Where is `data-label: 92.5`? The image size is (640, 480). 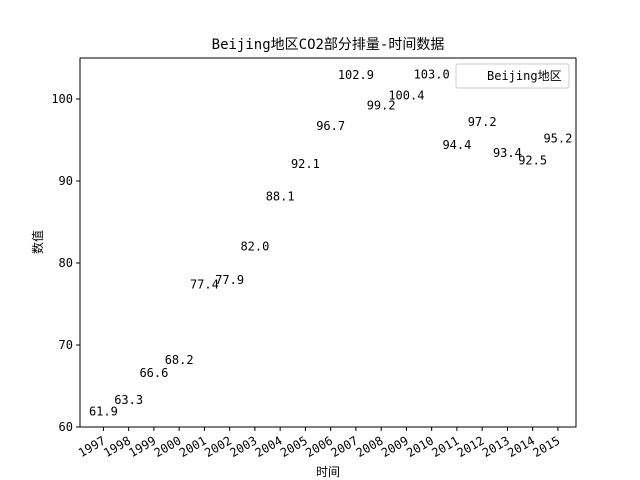
data-label: 92.5 is located at coordinates (532, 161).